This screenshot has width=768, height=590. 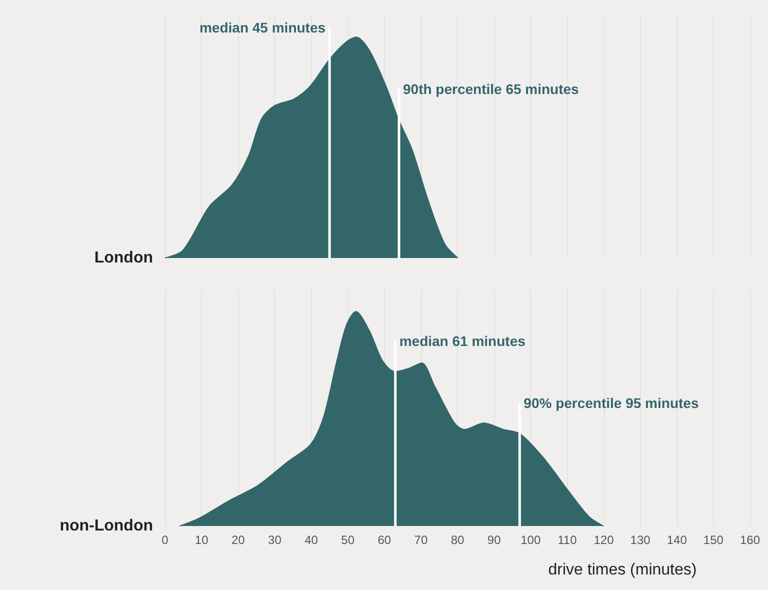 I want to click on x-tick-label: 0, so click(x=165, y=540).